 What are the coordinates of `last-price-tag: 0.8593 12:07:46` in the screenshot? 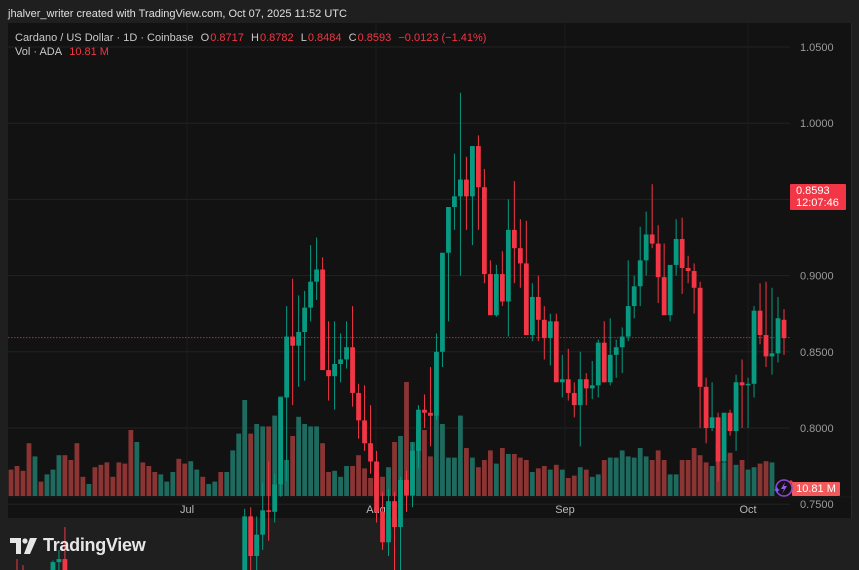 It's located at (818, 197).